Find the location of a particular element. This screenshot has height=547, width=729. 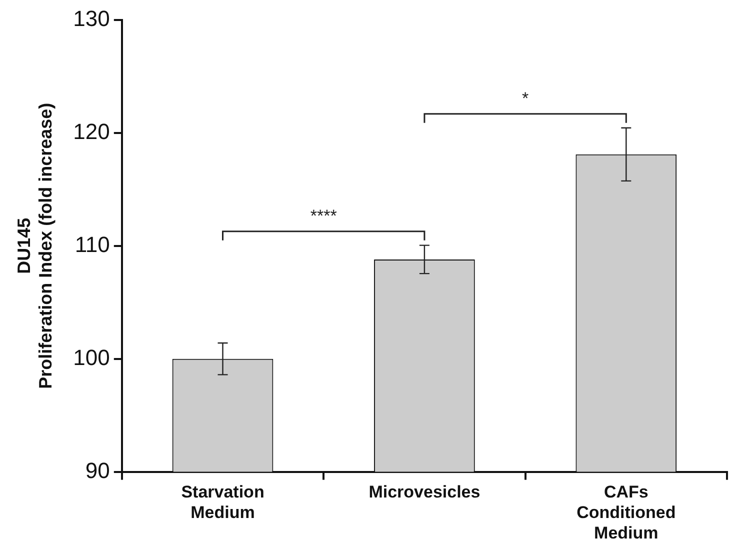

x-tick-label: Starvation Medium is located at coordinates (222, 502).